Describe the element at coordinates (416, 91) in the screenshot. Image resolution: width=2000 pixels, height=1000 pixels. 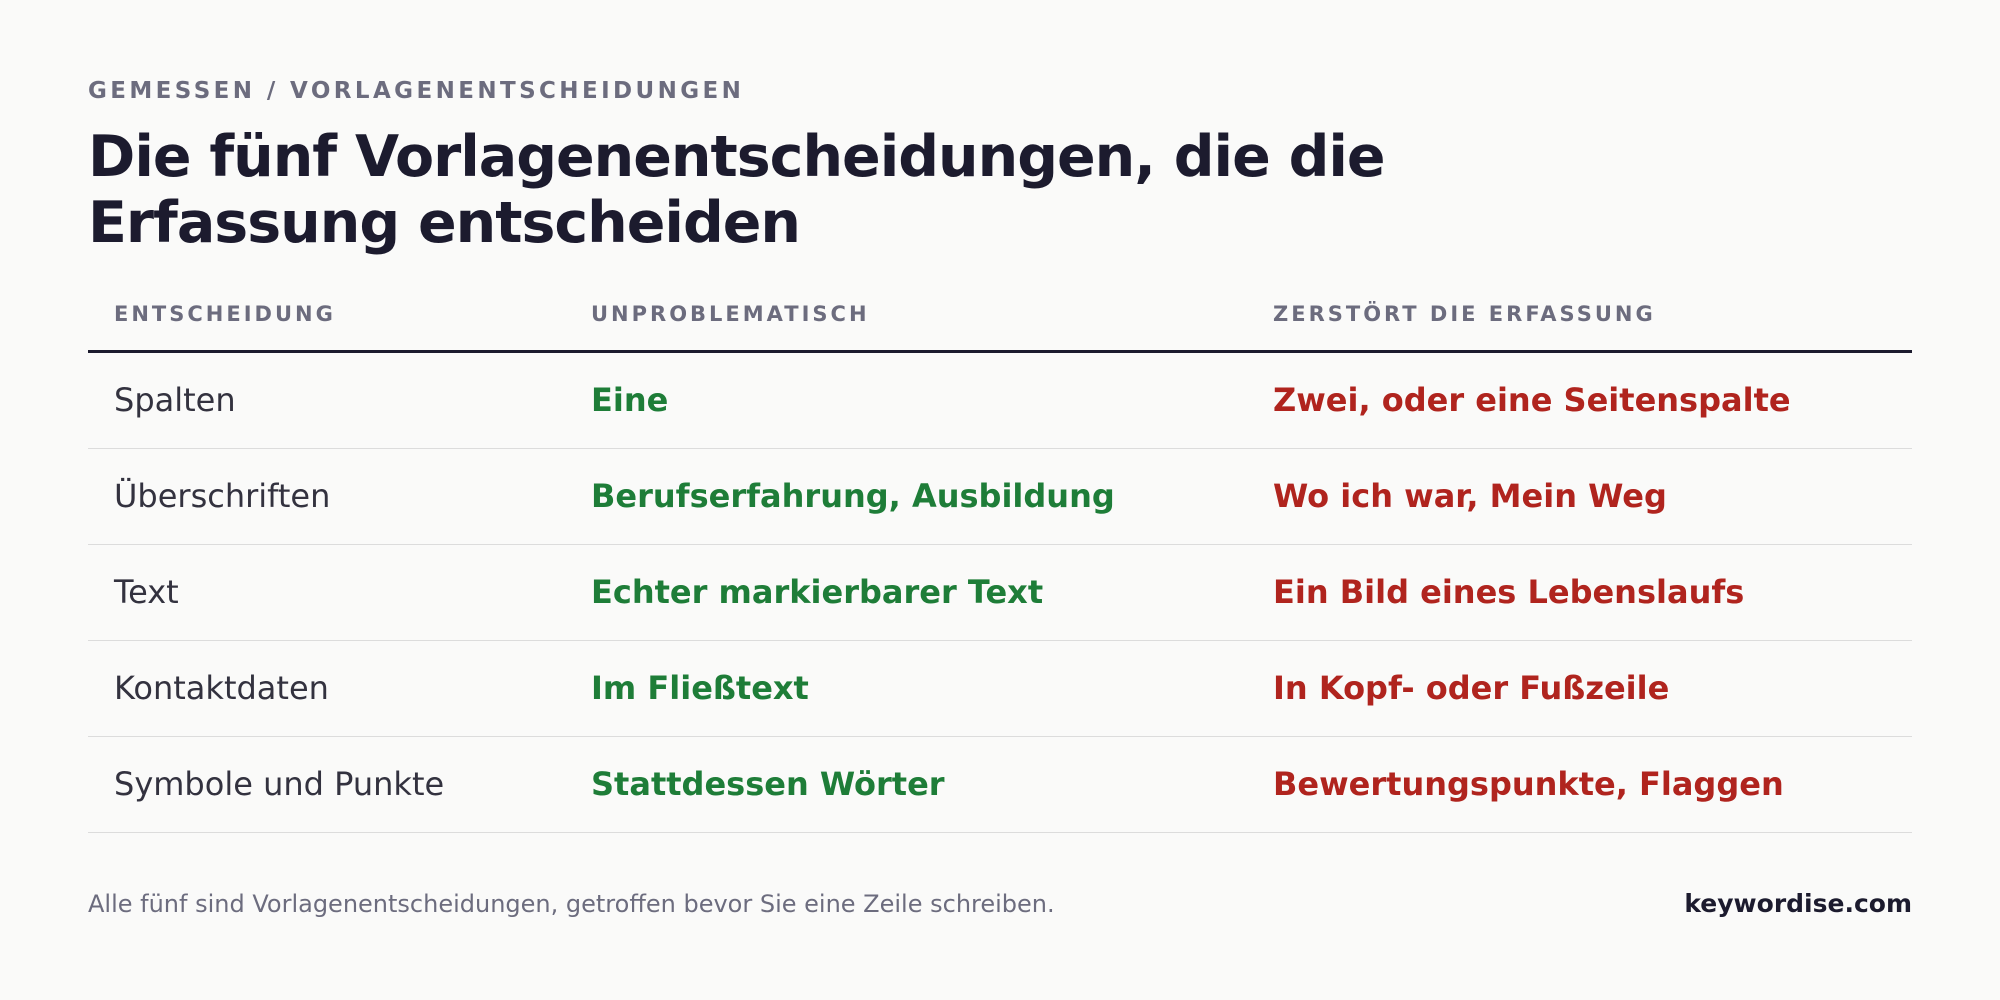
I see `eyebrow: GEMESSEN / VORLAGENENTSCHEIDUNGEN` at that location.